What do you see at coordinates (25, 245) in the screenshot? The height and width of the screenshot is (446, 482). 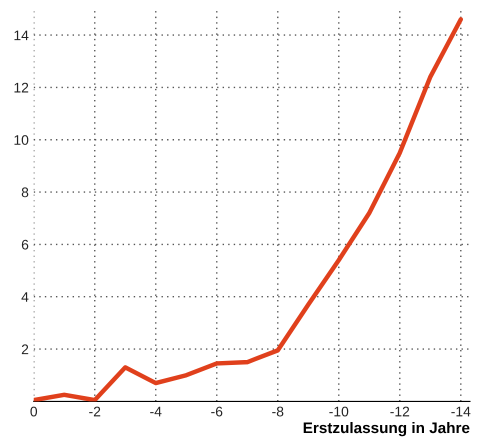 I see `y-tick-label: 6` at bounding box center [25, 245].